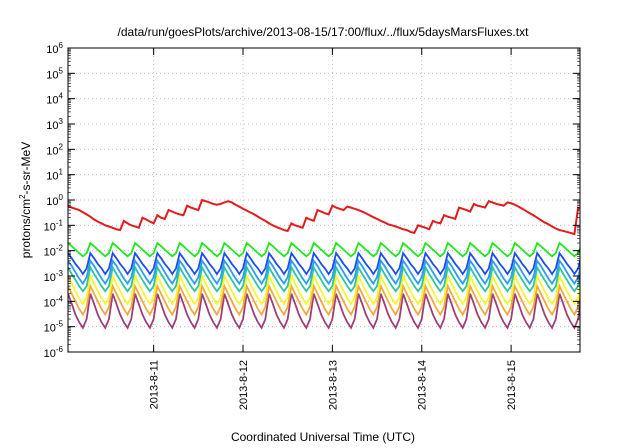 The image size is (640, 448). I want to click on x-tick-label: 2013-8-13, so click(333, 385).